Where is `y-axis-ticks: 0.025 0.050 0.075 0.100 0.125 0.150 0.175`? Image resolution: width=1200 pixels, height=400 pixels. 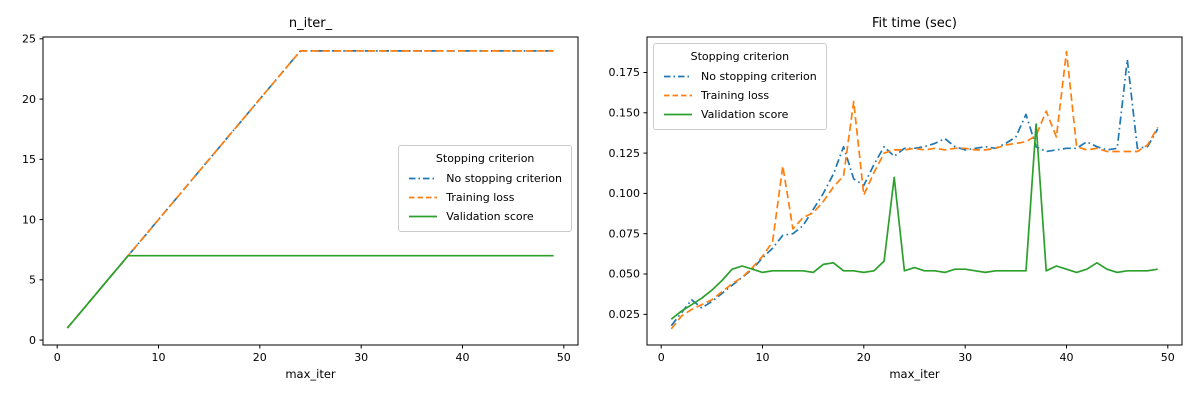 y-axis-ticks: 0.025 0.050 0.075 0.100 0.125 0.150 0.175 is located at coordinates (628, 193).